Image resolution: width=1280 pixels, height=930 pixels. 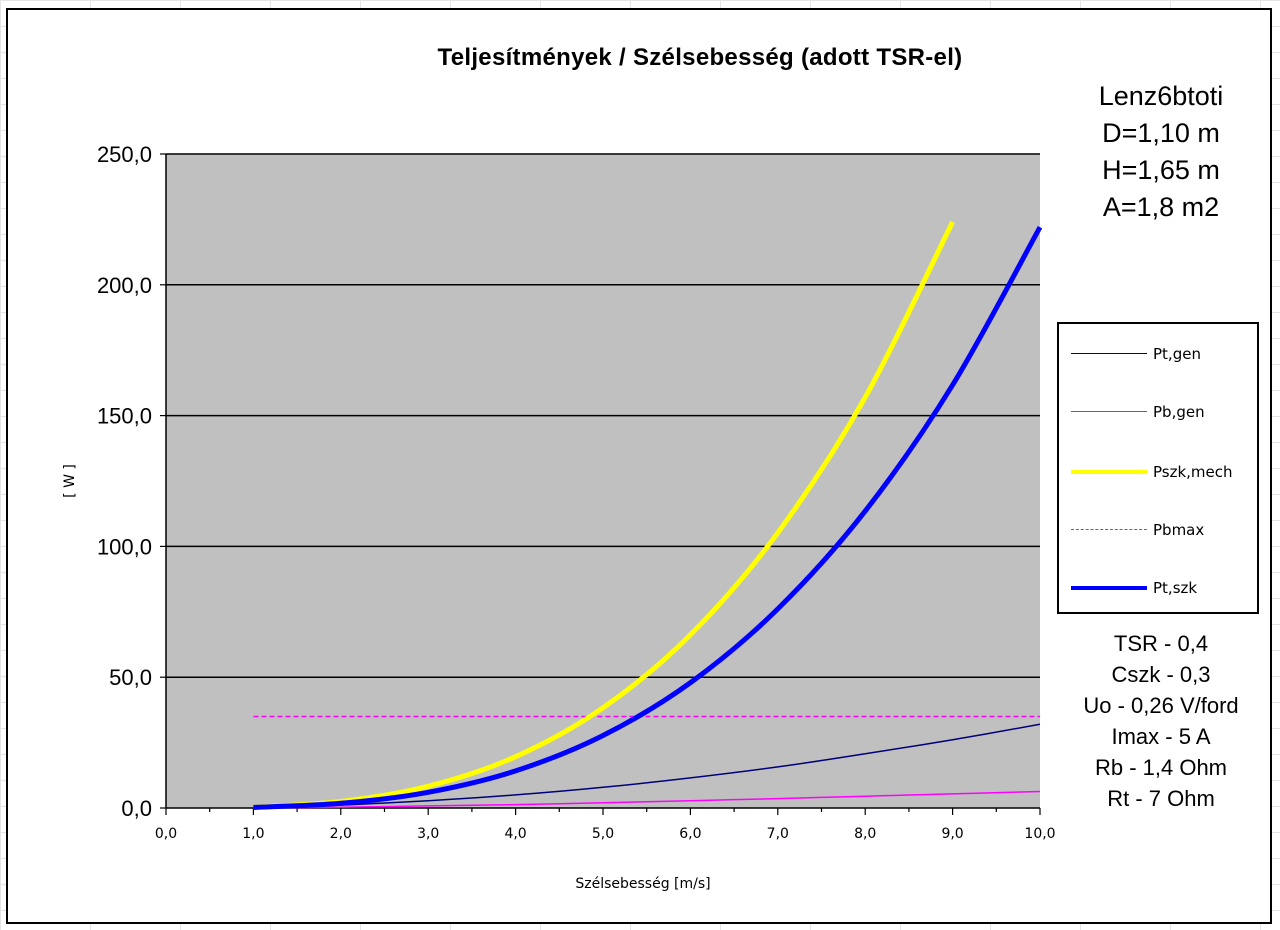 What do you see at coordinates (515, 834) in the screenshot?
I see `x-tick-label: 4,0` at bounding box center [515, 834].